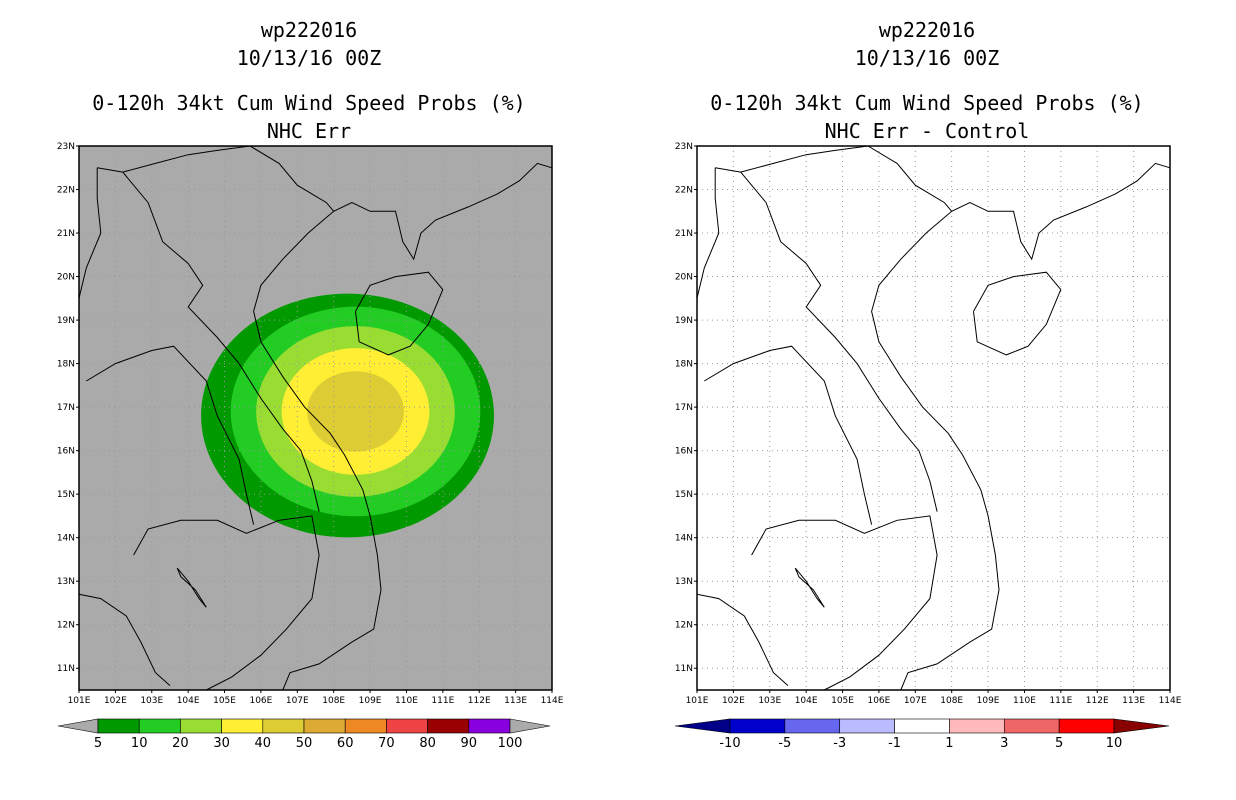  I want to click on panel-subtitle: NHC Err, so click(309, 131).